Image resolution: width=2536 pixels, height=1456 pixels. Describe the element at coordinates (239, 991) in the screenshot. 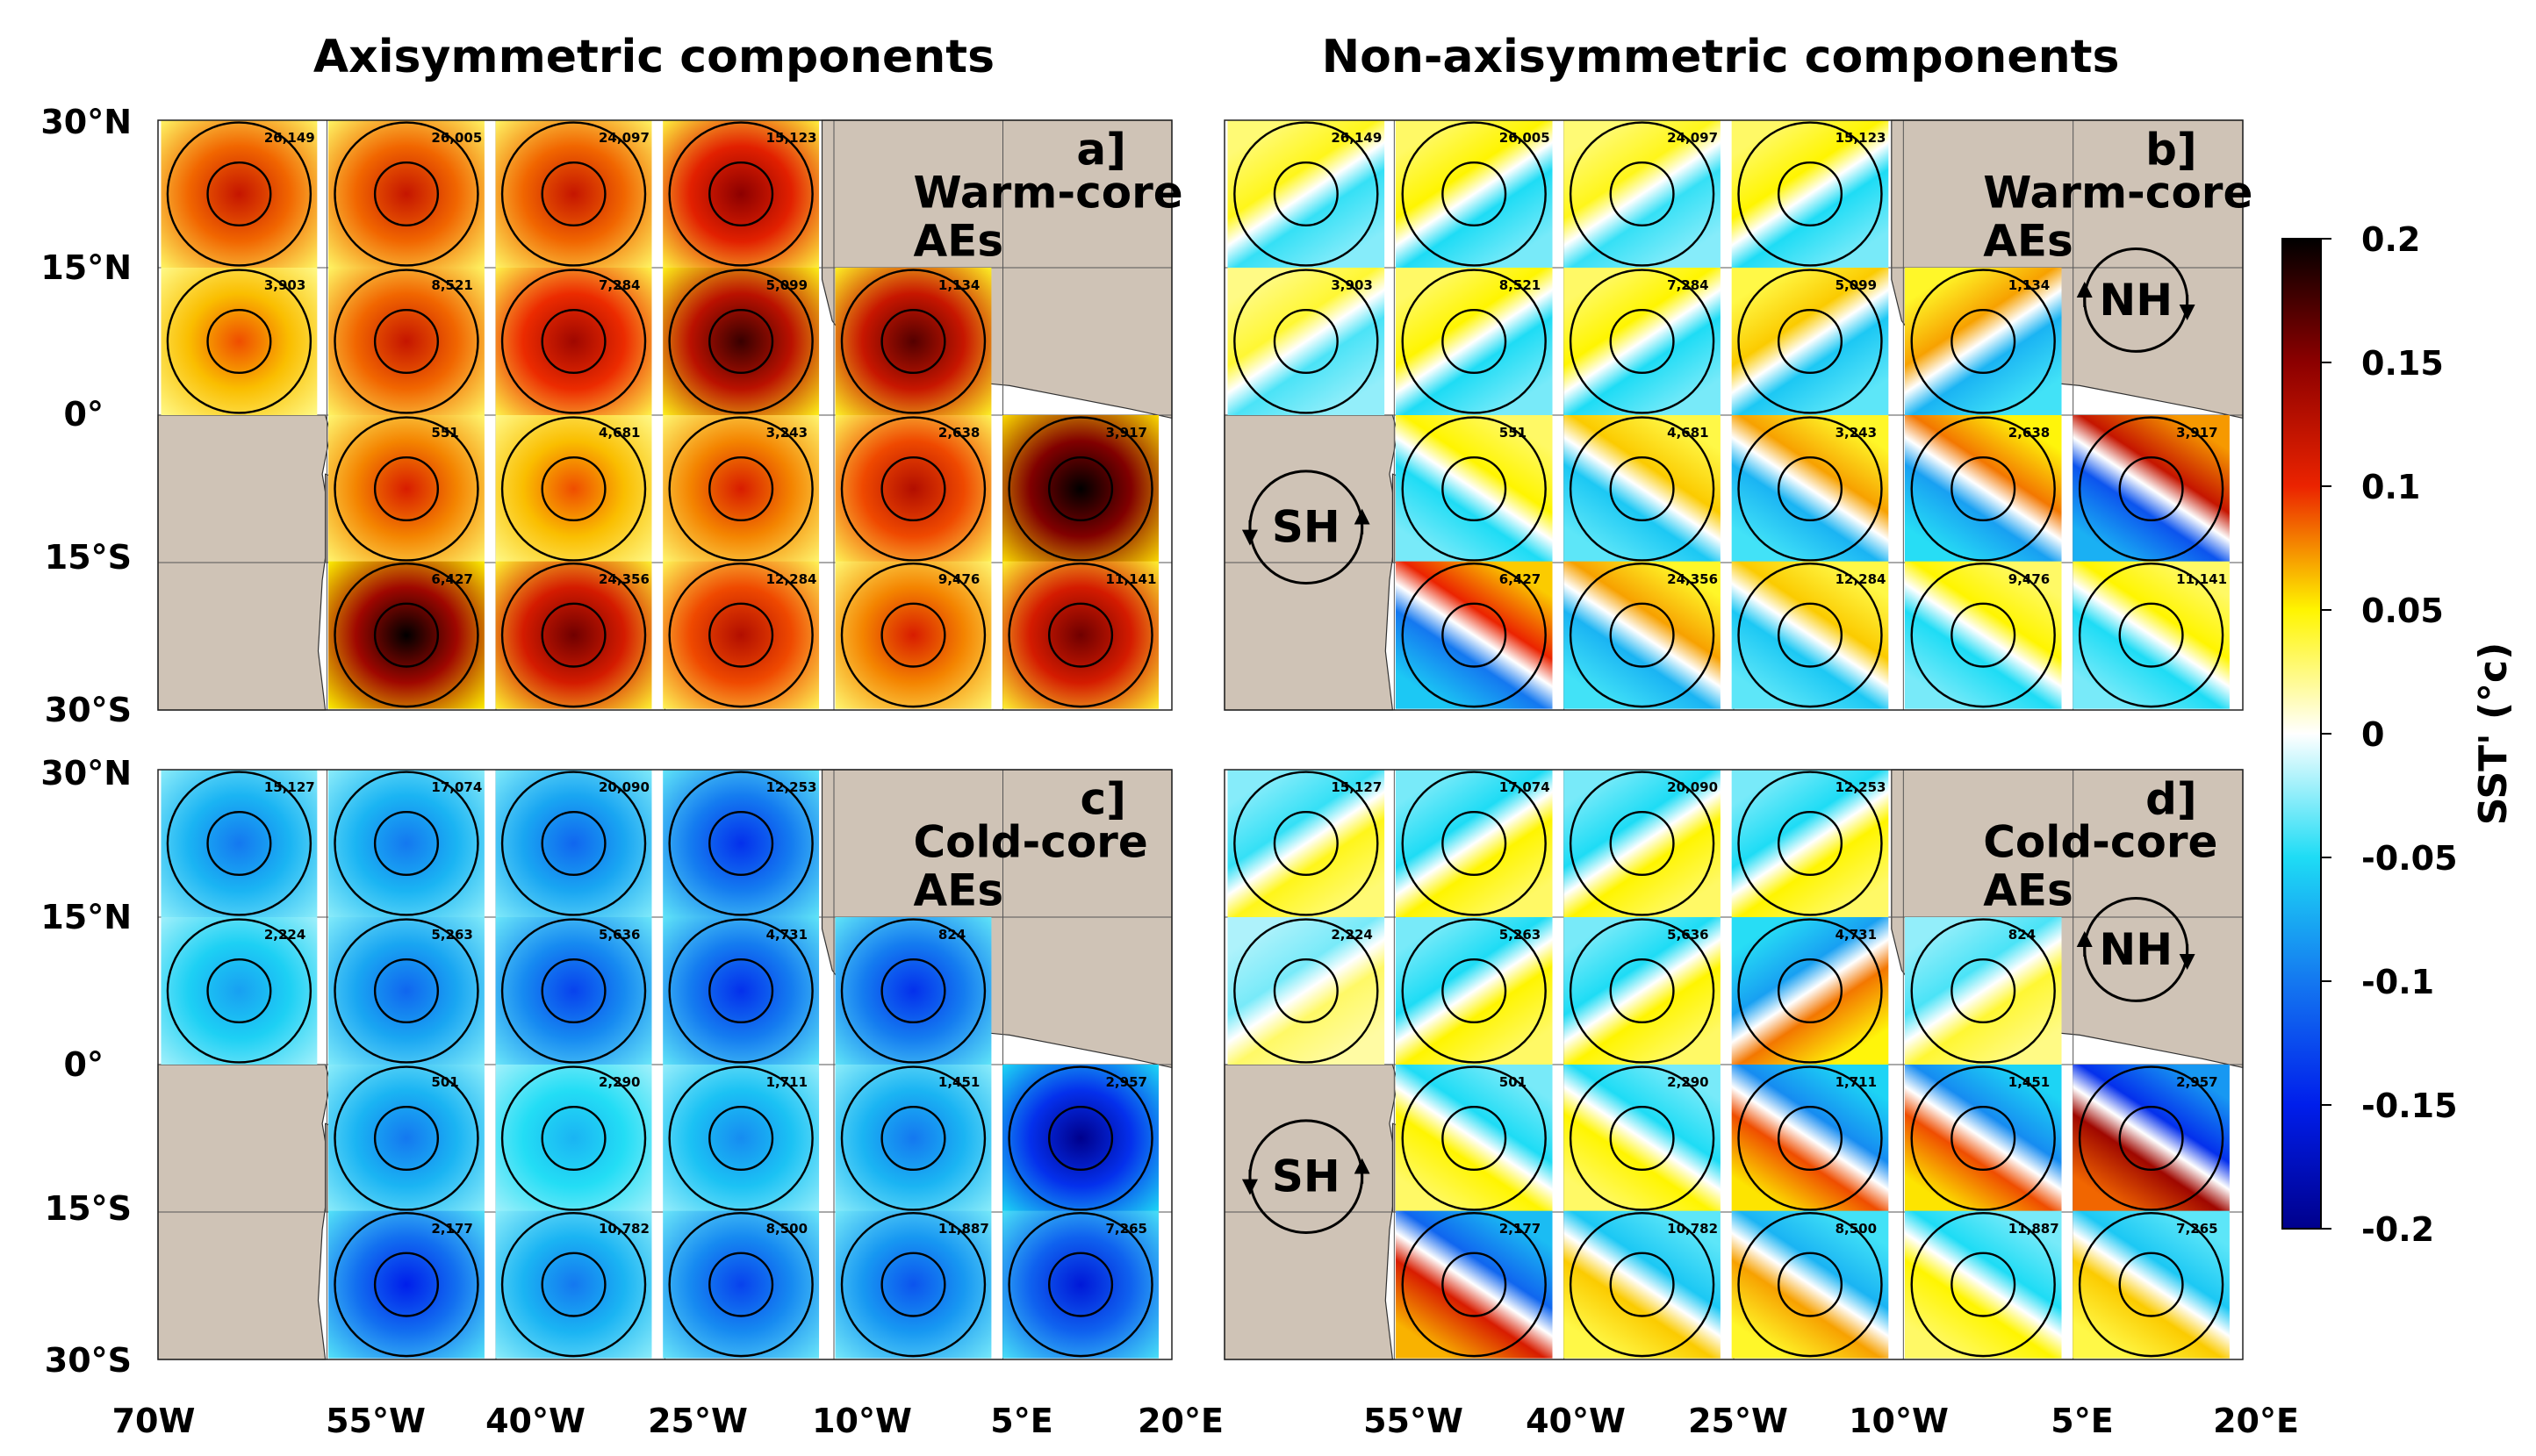

I see `composite-tile: 2,224` at that location.